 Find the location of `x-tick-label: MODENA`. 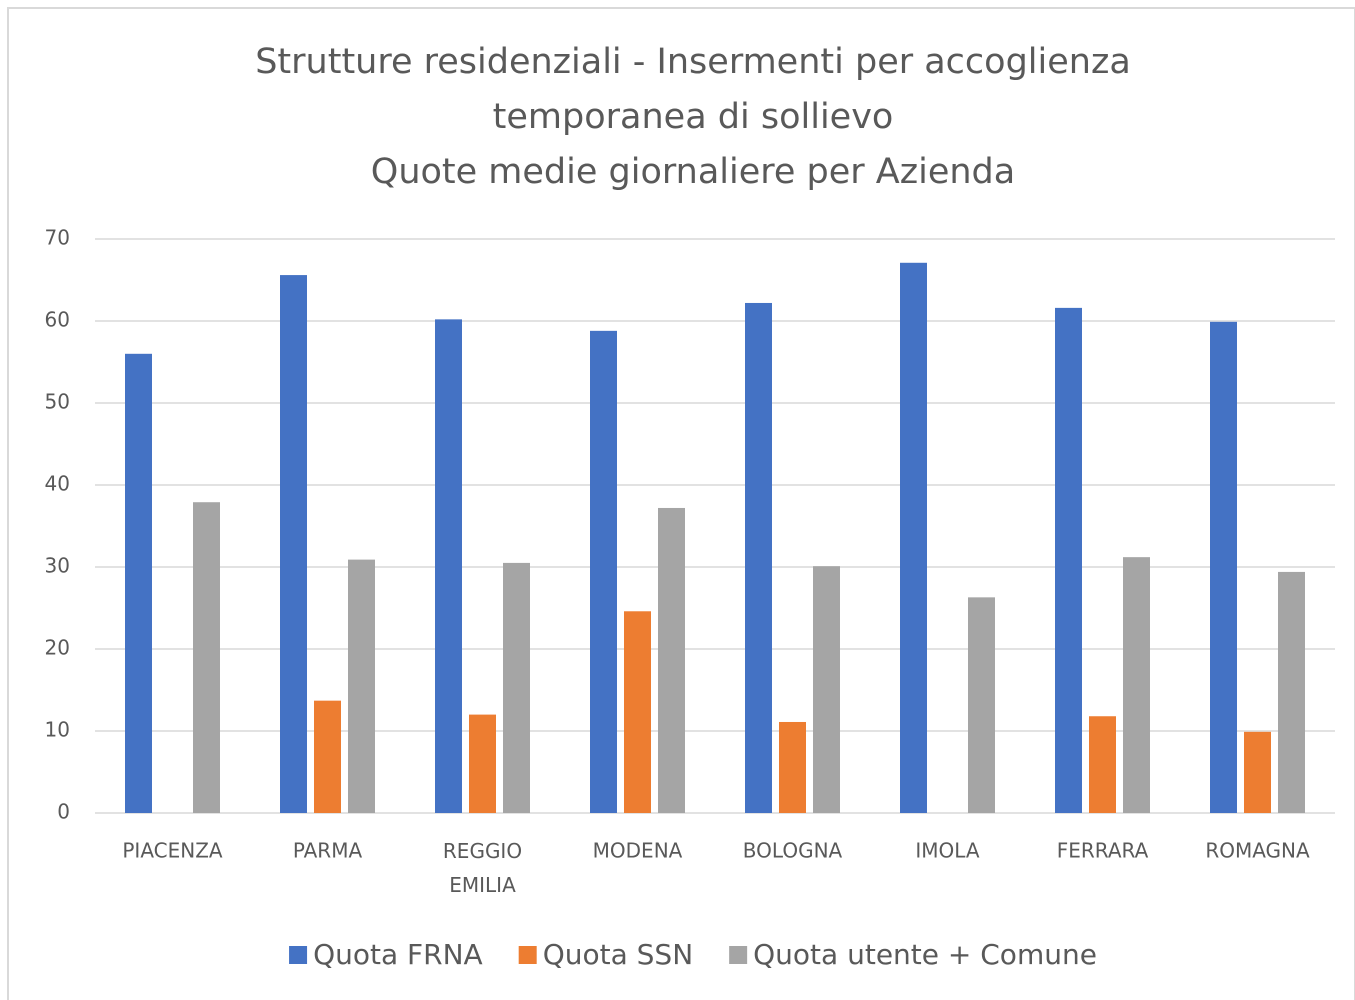

x-tick-label: MODENA is located at coordinates (638, 851).